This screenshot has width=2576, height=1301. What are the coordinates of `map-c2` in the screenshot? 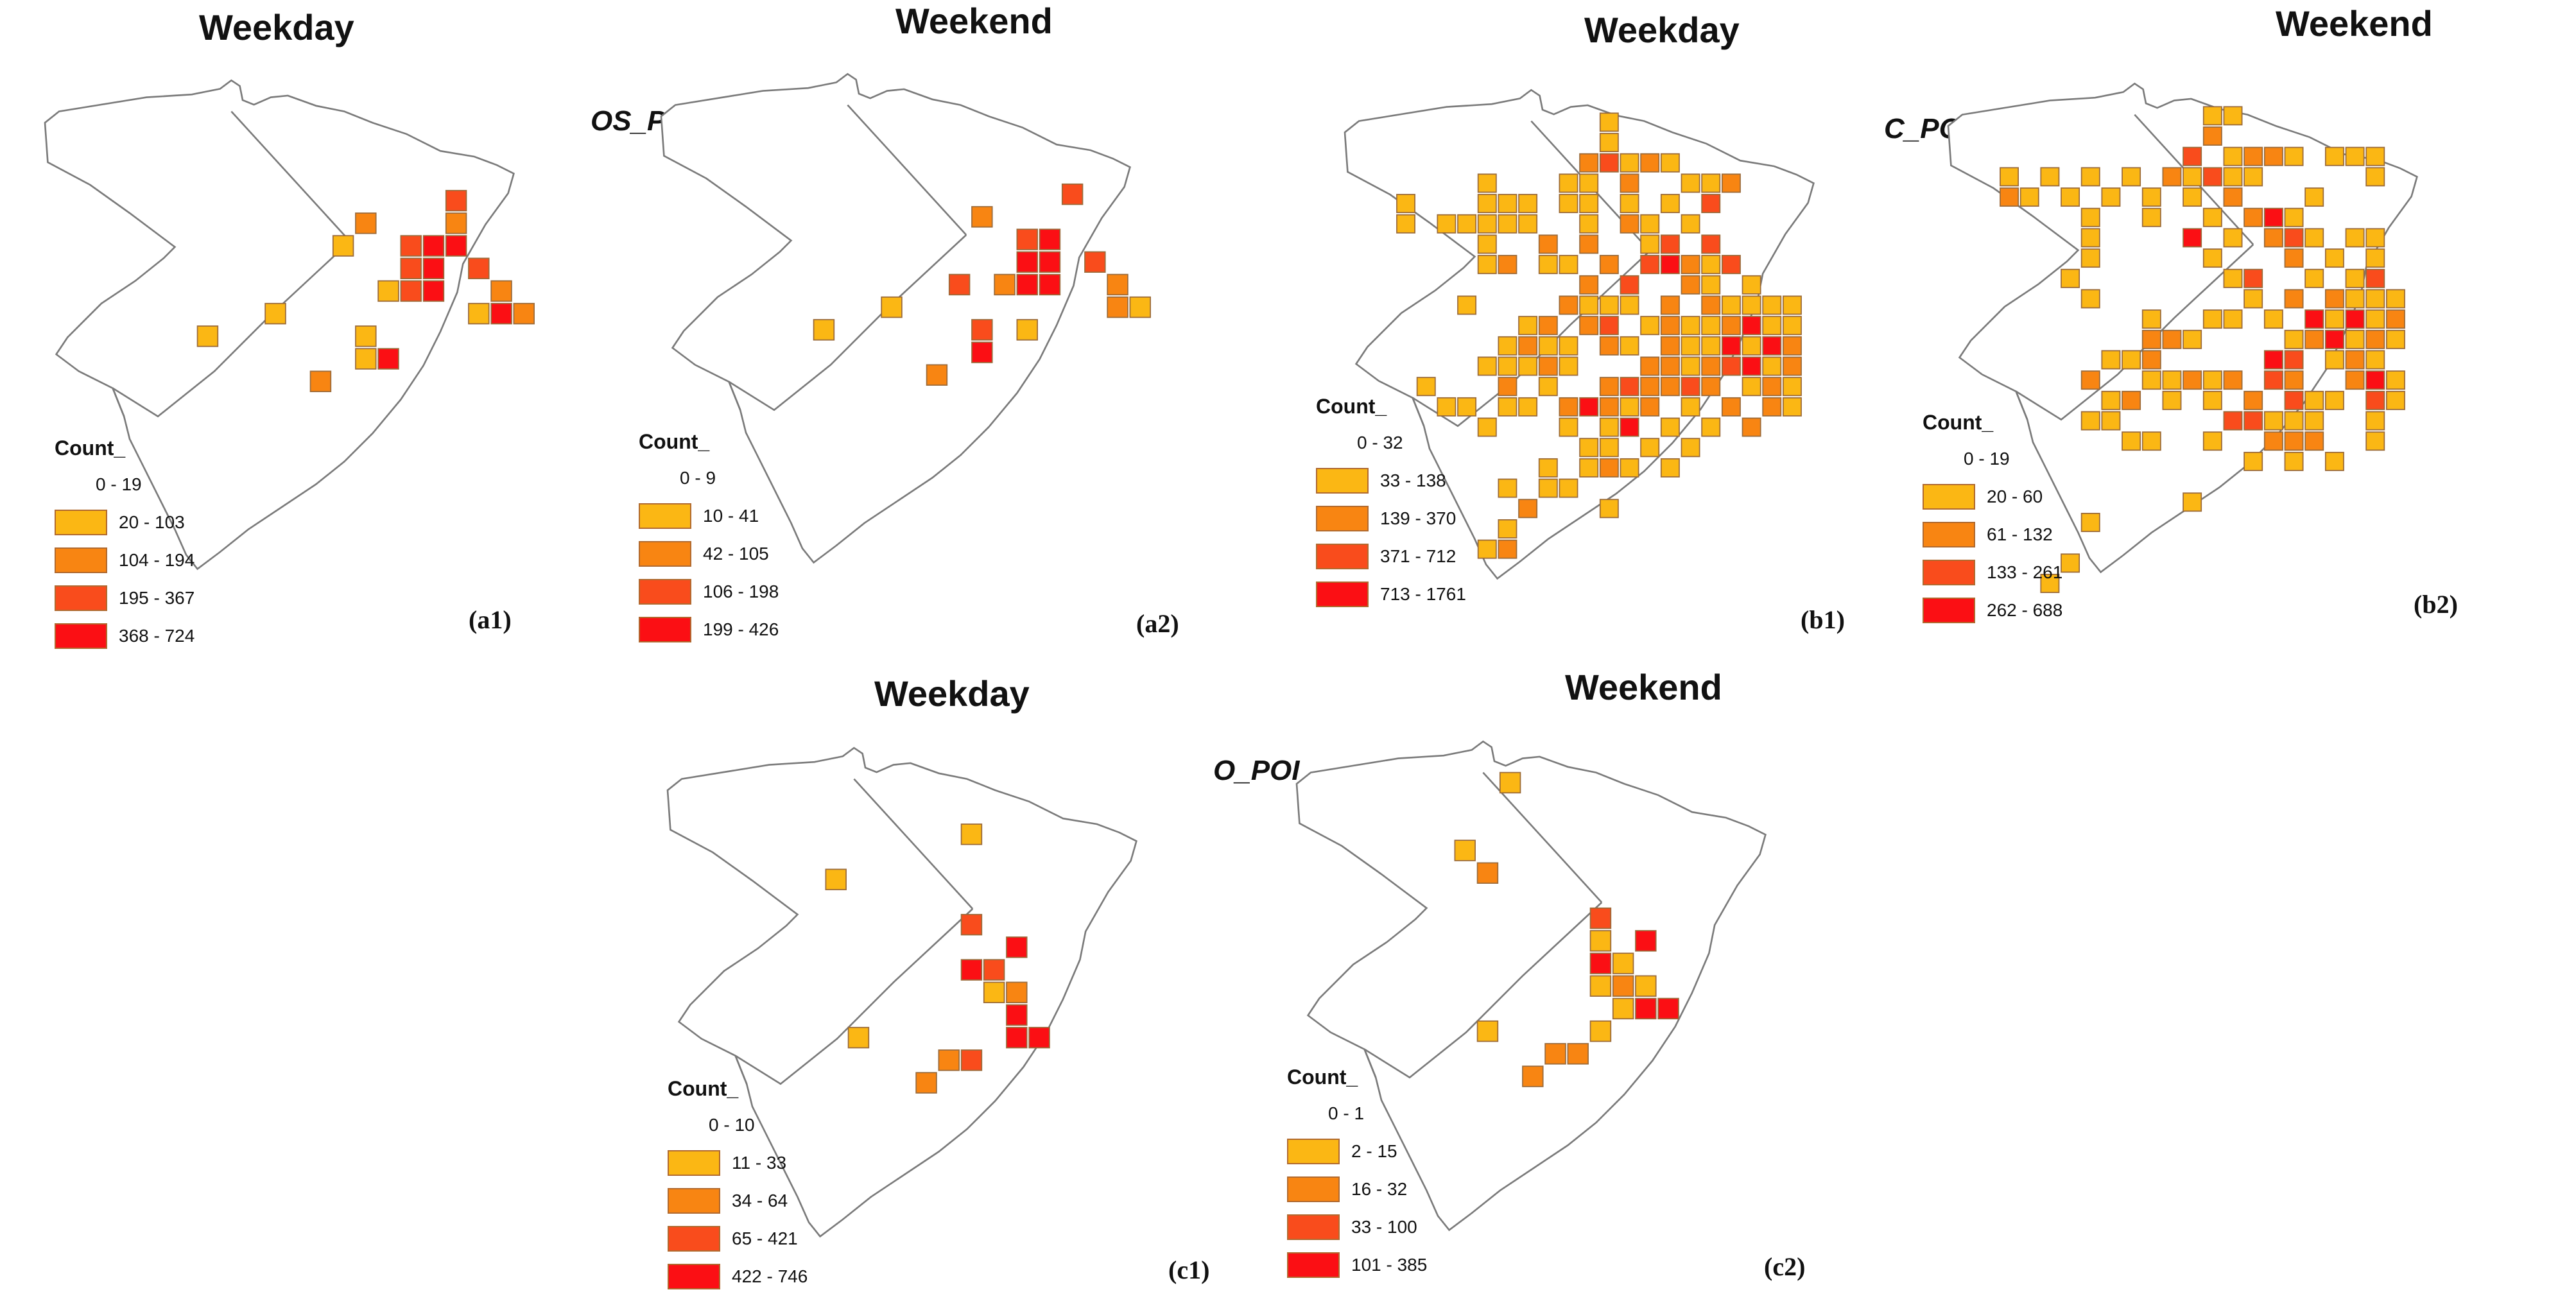 It's located at (1531, 986).